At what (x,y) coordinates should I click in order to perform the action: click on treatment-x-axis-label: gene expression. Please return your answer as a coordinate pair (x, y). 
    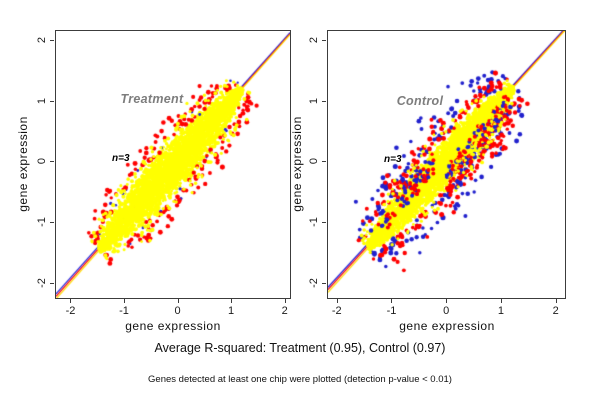
    Looking at the image, I should click on (173, 326).